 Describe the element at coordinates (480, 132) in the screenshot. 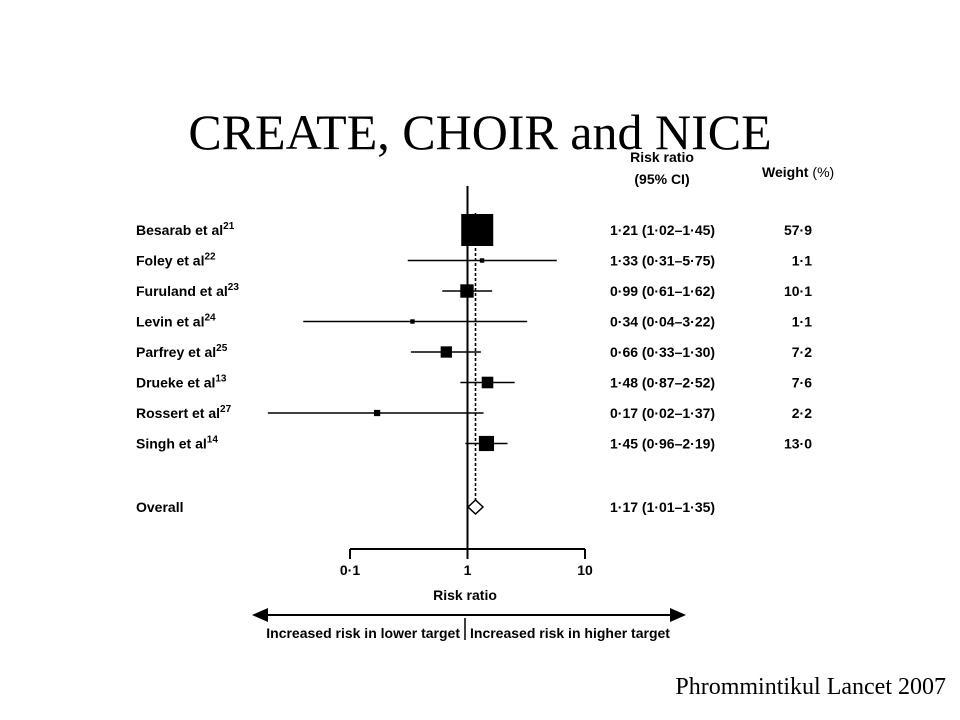

I see `slide-title: CREATE, CHOIR and NICE` at that location.